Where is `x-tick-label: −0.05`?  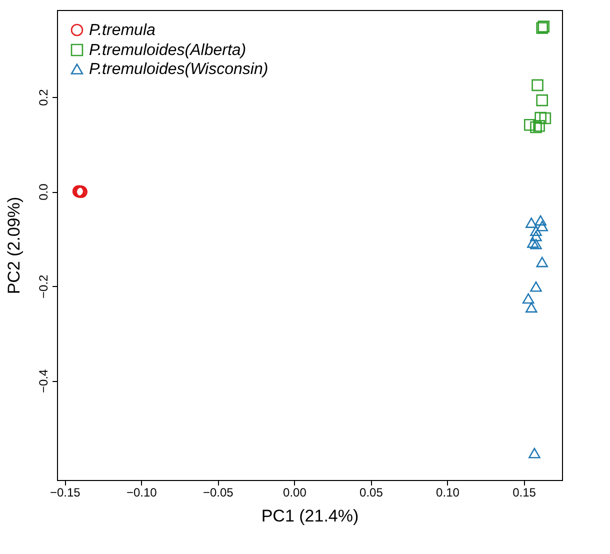 x-tick-label: −0.05 is located at coordinates (218, 493).